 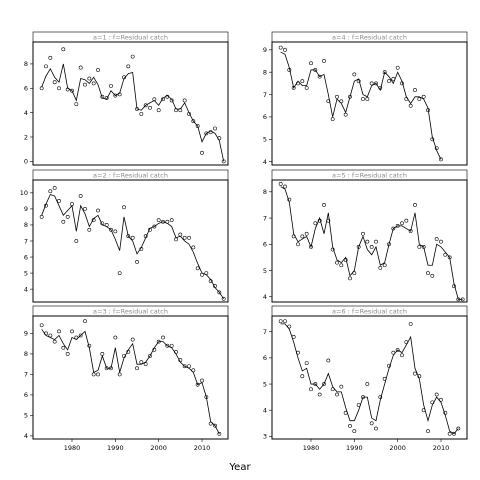 What do you see at coordinates (265, 50) in the screenshot?
I see `y-tick-label: 9` at bounding box center [265, 50].